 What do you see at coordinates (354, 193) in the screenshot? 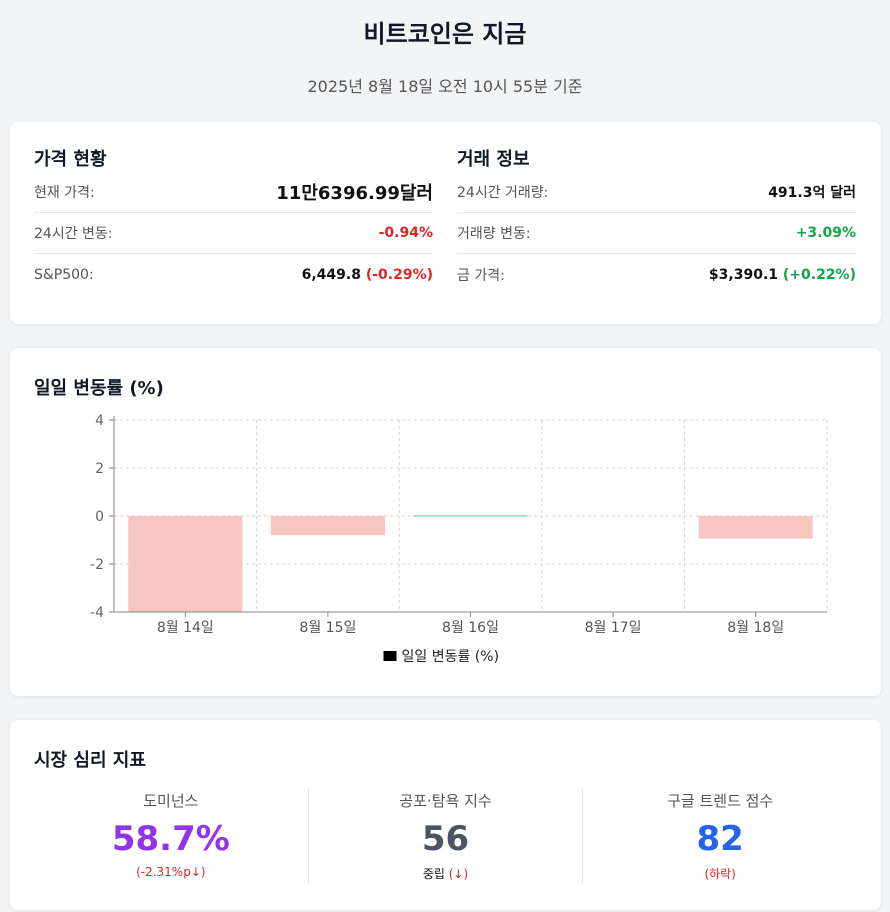
I see `current-price-value: 11만6396.99달러` at bounding box center [354, 193].